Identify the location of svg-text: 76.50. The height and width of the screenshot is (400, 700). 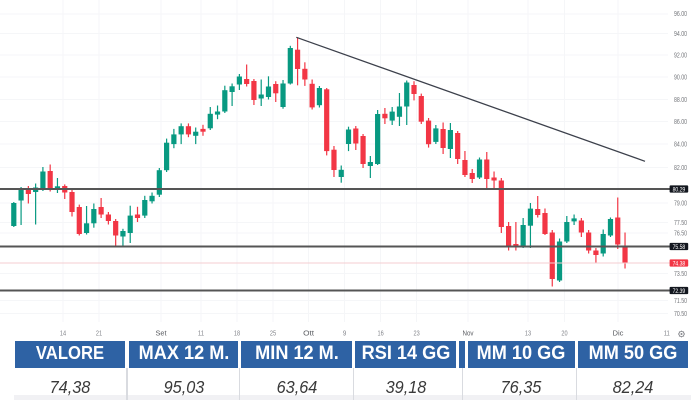
(680, 233).